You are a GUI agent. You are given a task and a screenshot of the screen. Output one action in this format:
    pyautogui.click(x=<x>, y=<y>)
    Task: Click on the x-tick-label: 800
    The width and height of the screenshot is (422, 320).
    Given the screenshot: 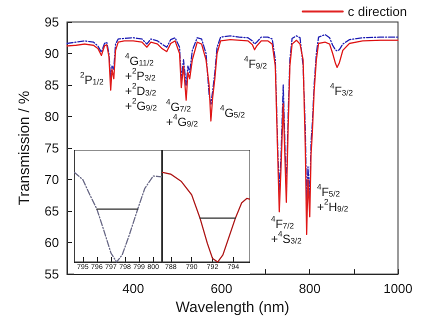 What is the action you would take?
    pyautogui.click(x=309, y=288)
    